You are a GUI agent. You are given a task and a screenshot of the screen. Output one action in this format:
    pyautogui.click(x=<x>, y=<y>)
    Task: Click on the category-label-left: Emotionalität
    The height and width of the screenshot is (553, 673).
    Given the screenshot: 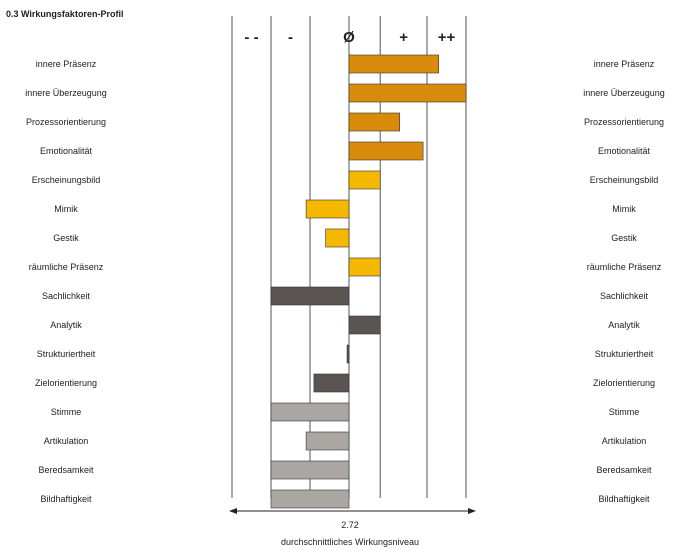 What is the action you would take?
    pyautogui.click(x=66, y=151)
    